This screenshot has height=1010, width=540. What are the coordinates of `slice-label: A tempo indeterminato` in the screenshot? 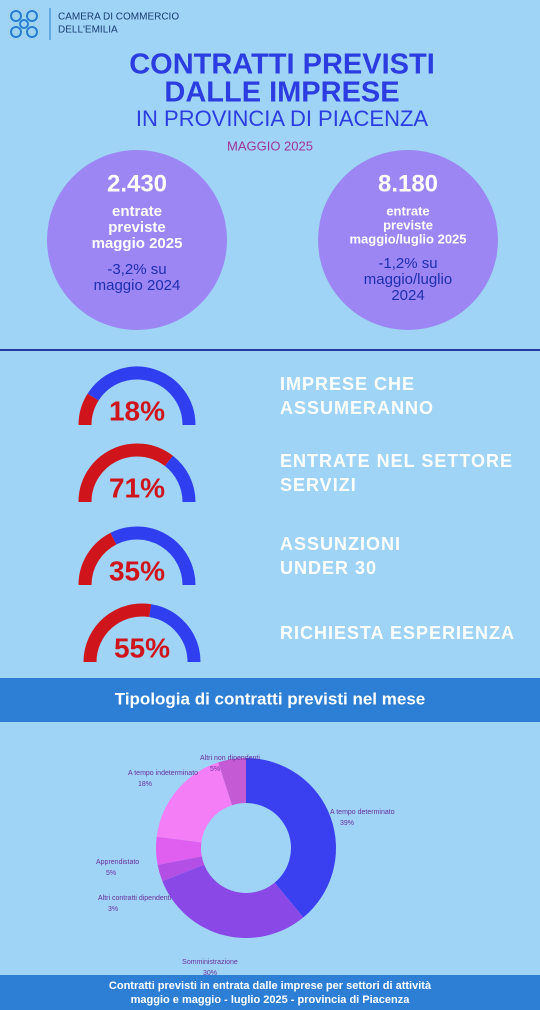 It's located at (163, 773).